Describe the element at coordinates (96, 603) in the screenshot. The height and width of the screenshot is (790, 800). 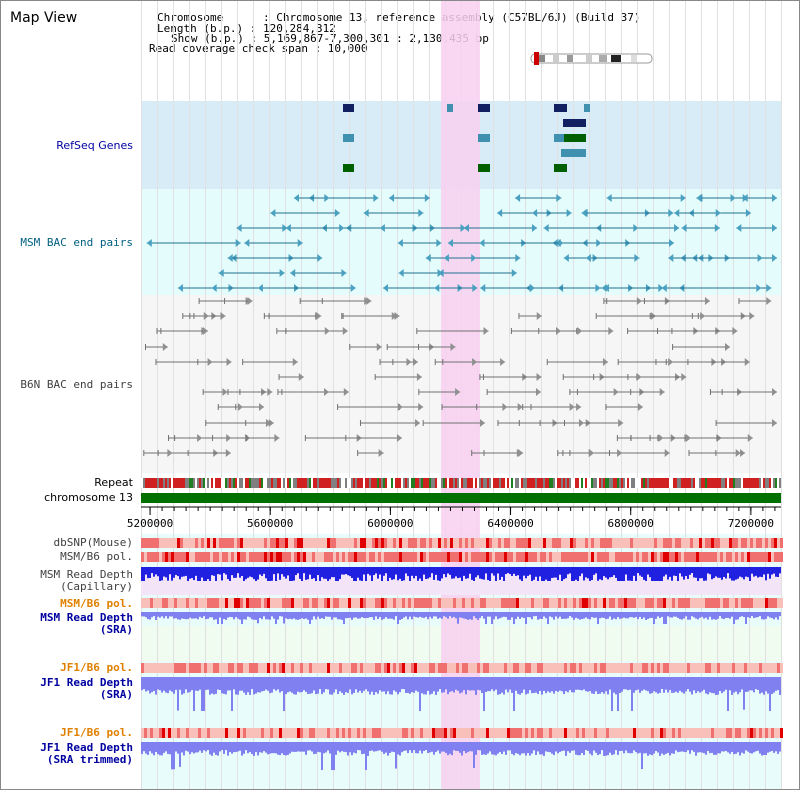
I see `track-label-msm-b6-pol-2: MSM/B6 pol.` at that location.